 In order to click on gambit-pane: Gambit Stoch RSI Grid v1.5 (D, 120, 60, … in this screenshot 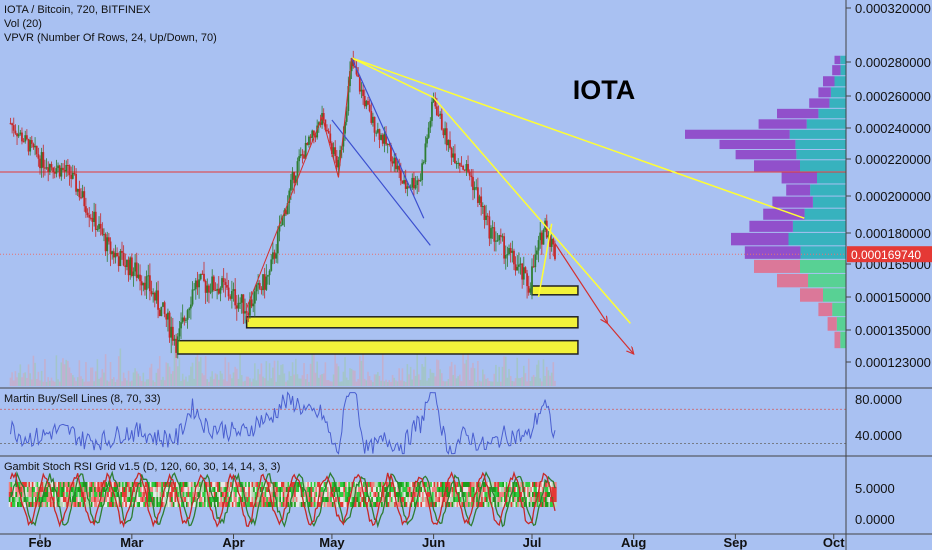, I will do `click(423, 495)`.